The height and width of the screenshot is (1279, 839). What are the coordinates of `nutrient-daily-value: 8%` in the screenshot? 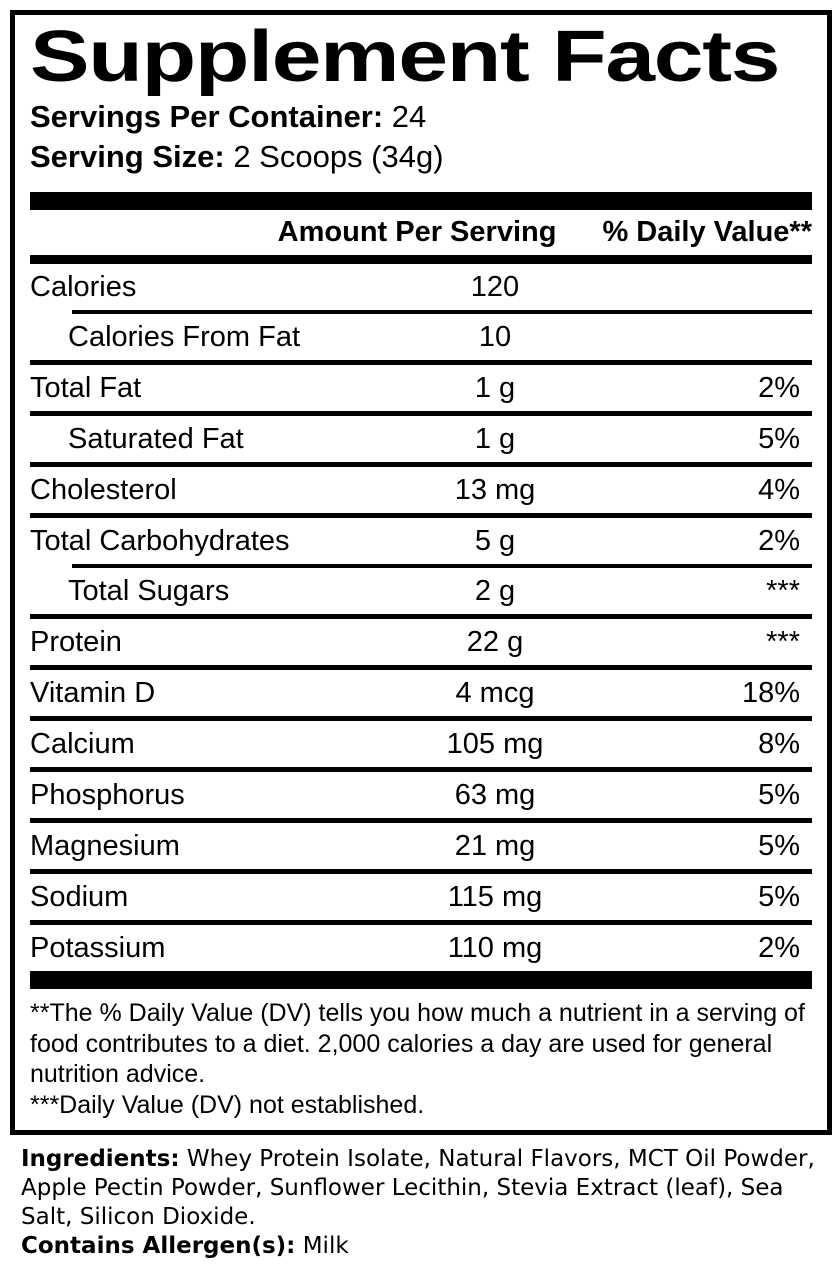 It's located at (779, 743).